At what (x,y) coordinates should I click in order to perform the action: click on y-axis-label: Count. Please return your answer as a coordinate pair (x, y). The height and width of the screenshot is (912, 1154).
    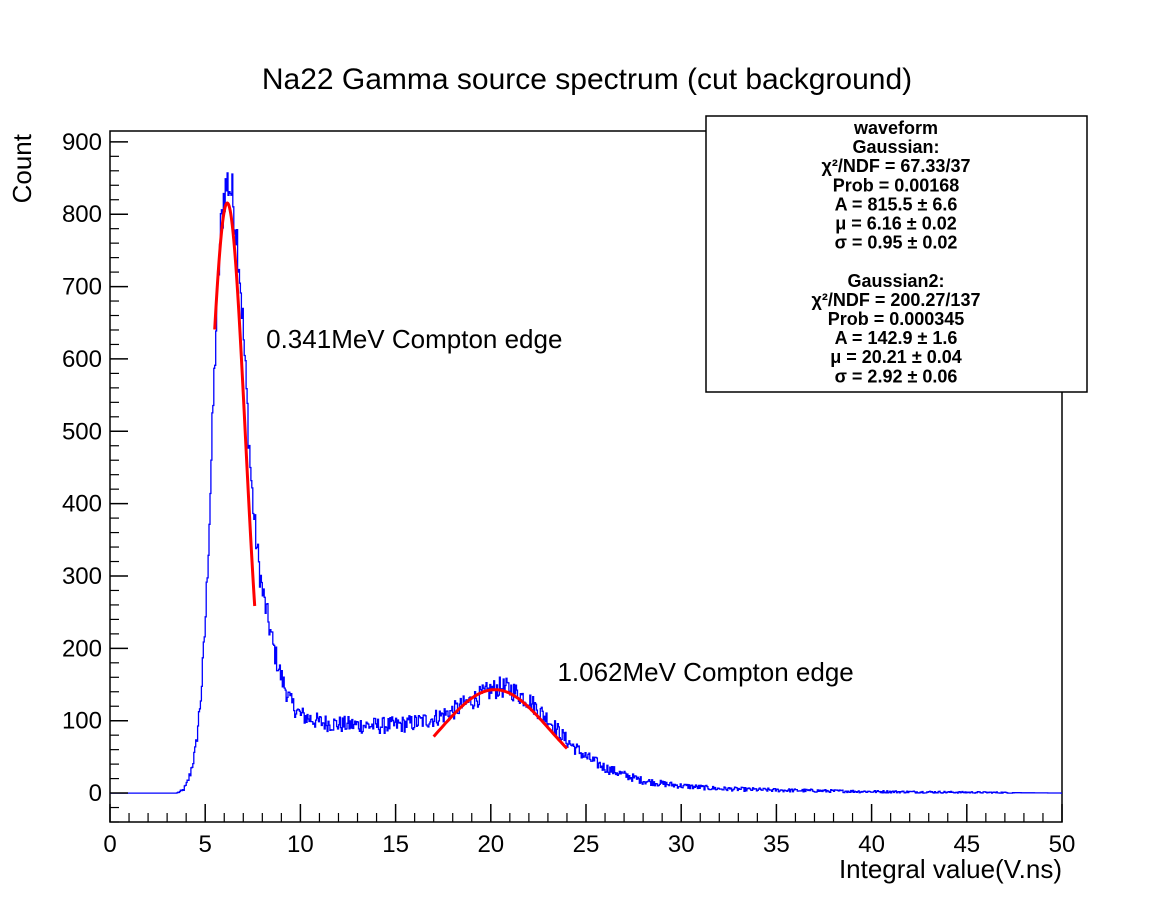
    Looking at the image, I should click on (22, 168).